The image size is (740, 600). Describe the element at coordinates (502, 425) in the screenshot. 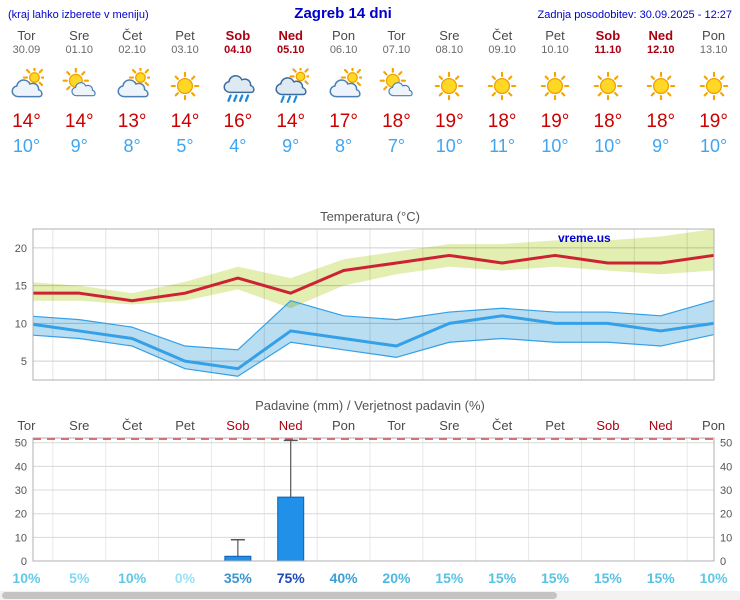

I see `precip-day-label: Čet` at that location.